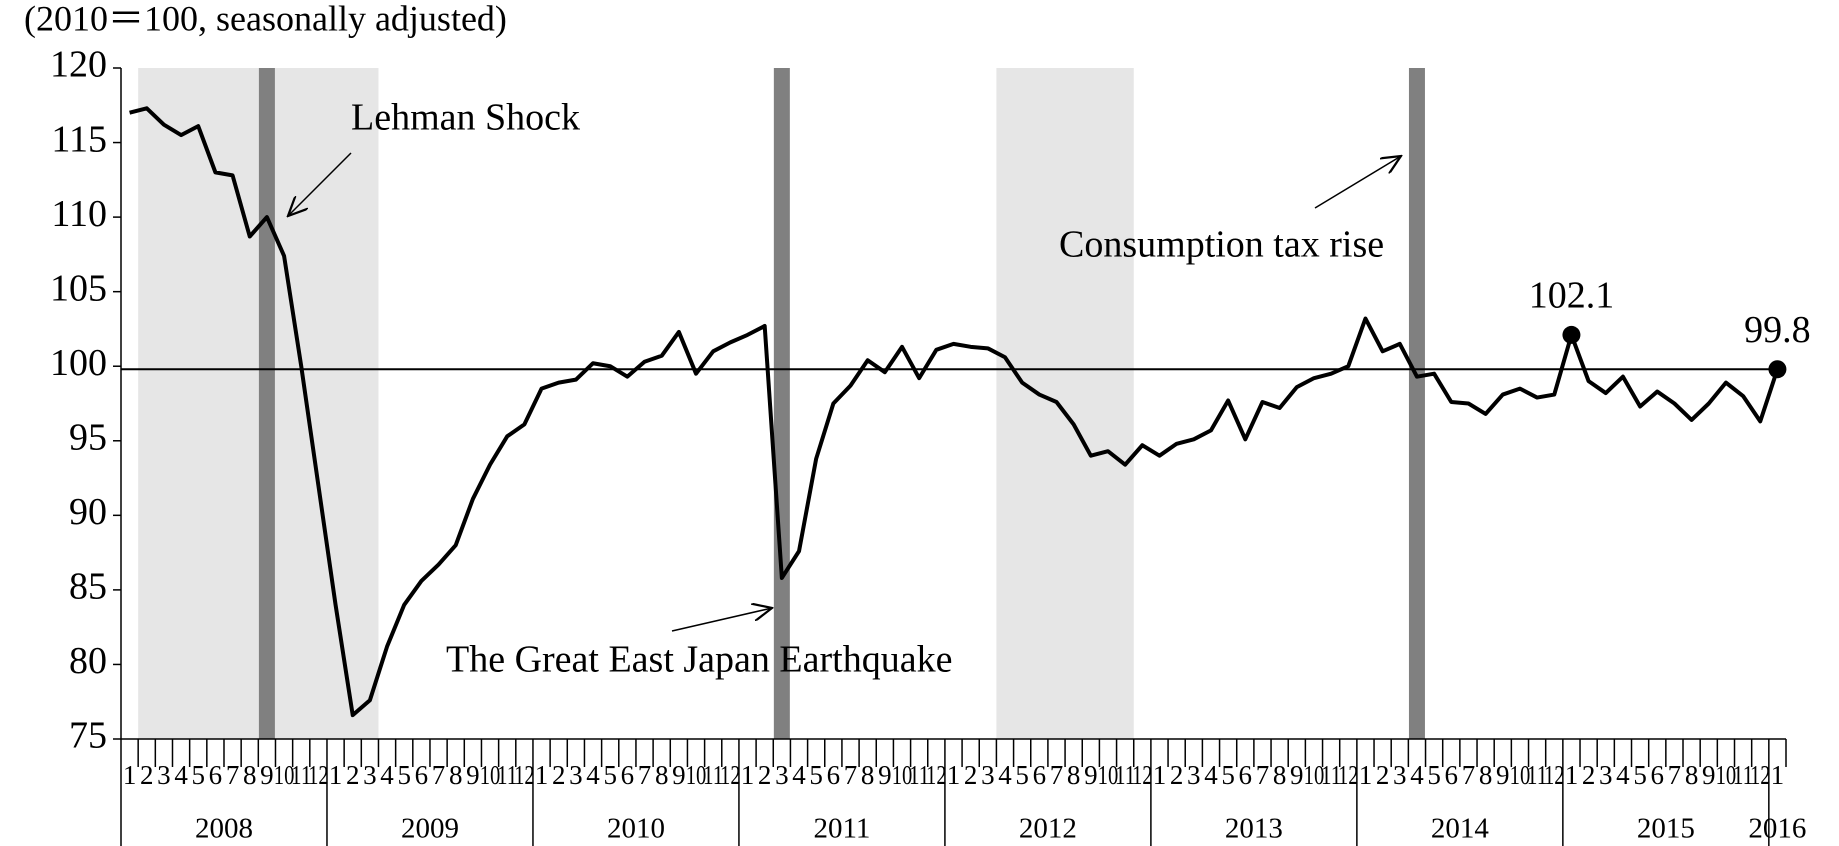 The height and width of the screenshot is (846, 1839). What do you see at coordinates (78, 65) in the screenshot?
I see `y-tick-label: 120` at bounding box center [78, 65].